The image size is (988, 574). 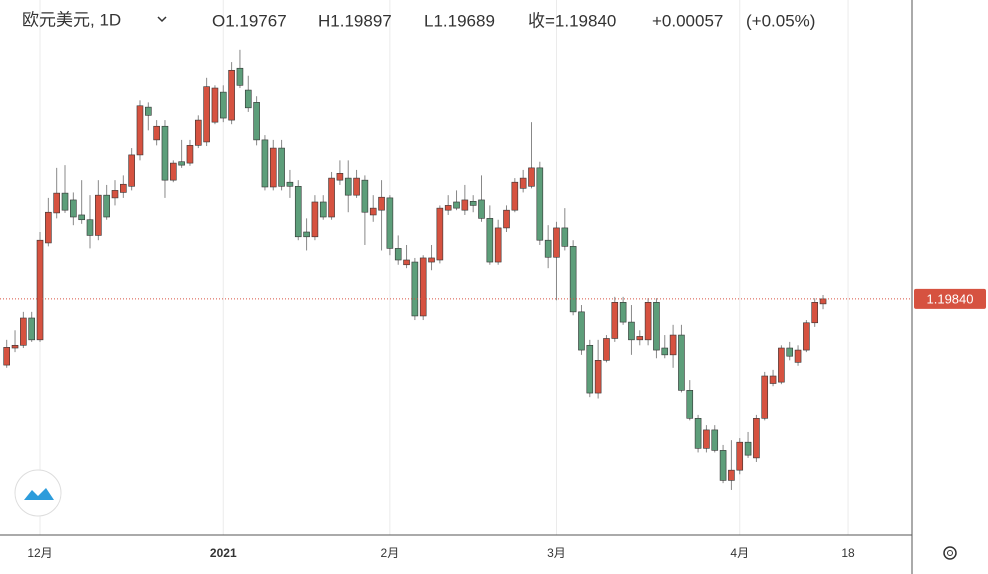 What do you see at coordinates (162, 19) in the screenshot?
I see `dropdown-icon` at bounding box center [162, 19].